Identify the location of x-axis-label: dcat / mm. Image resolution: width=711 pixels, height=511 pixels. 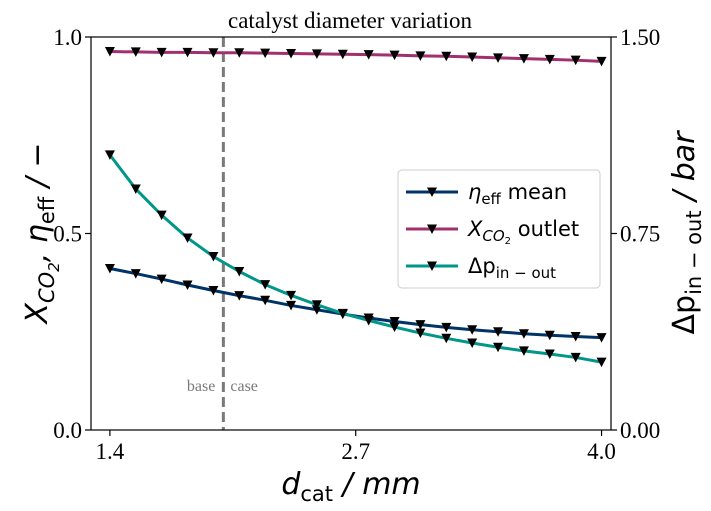
(350, 486).